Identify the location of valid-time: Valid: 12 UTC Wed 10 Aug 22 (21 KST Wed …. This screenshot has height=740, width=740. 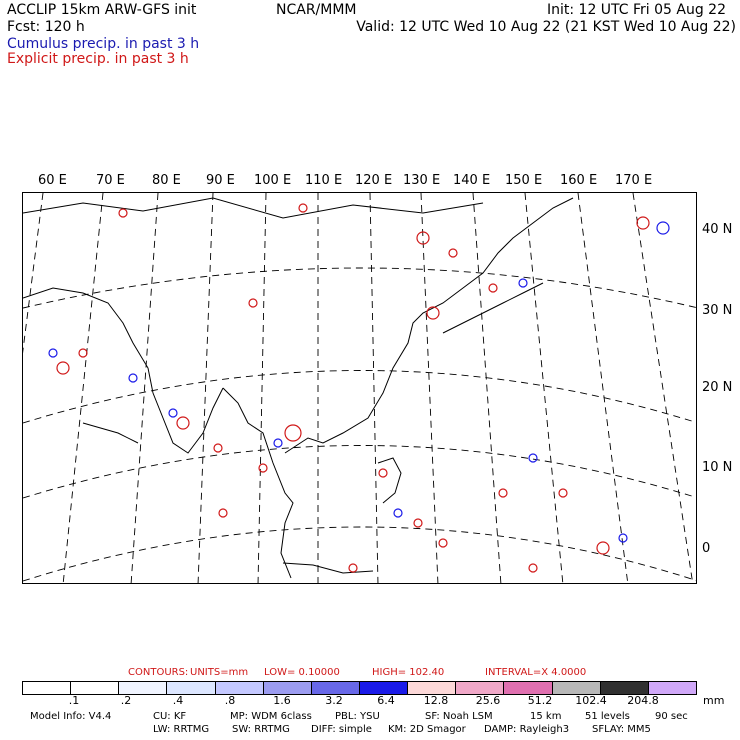
(546, 27).